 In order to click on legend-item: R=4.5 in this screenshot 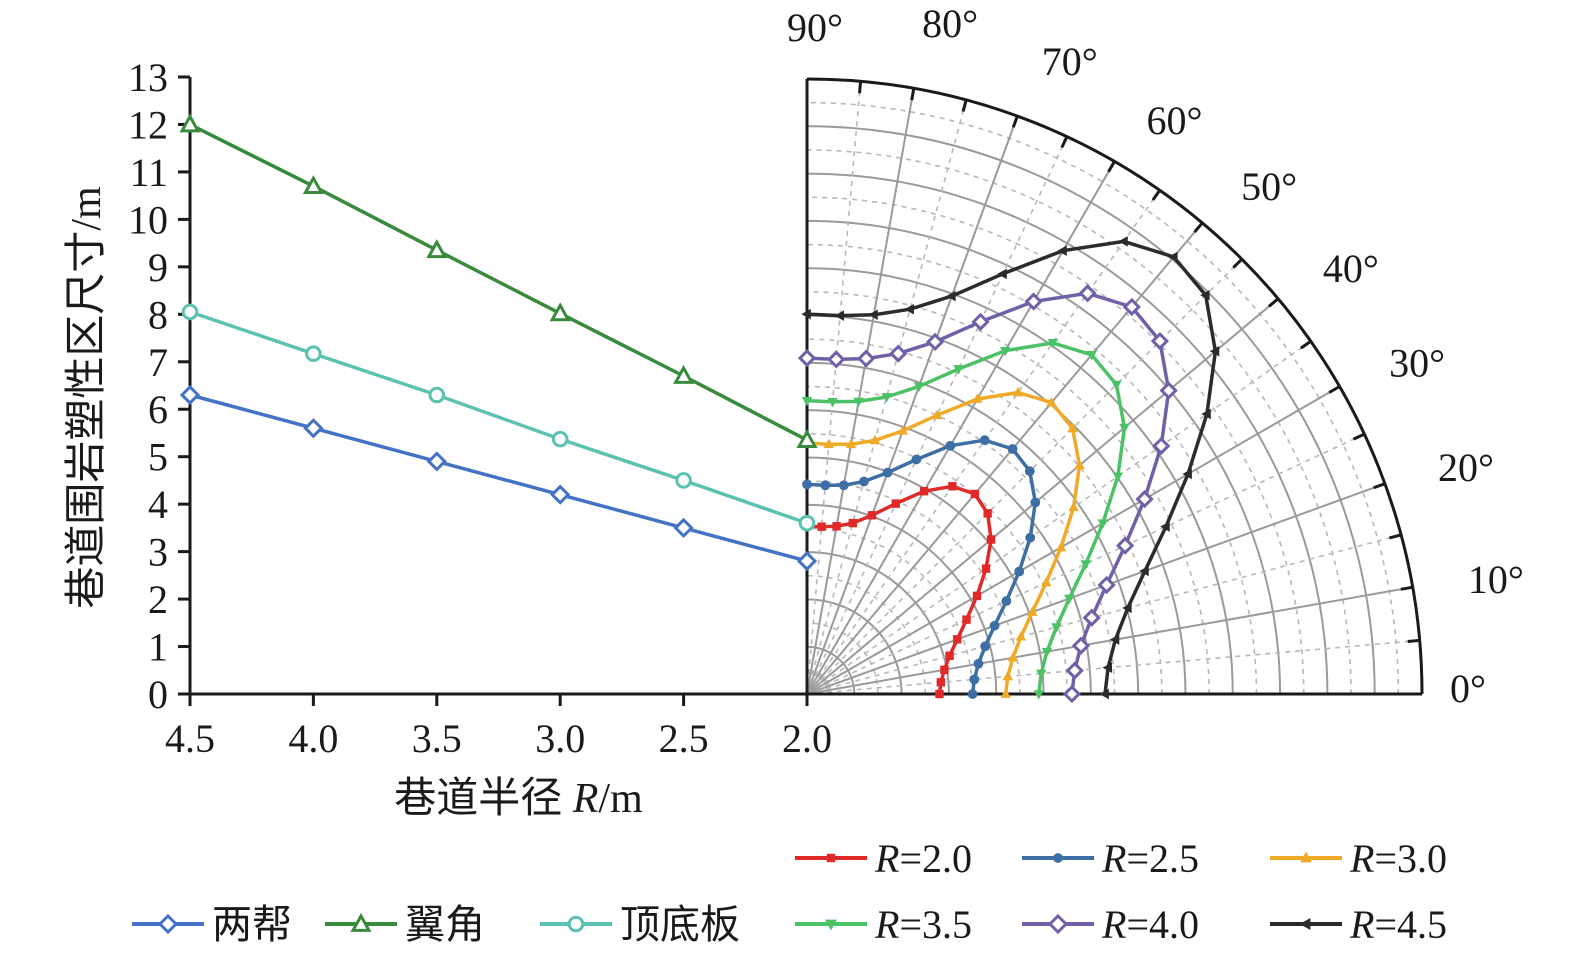, I will do `click(1358, 924)`.